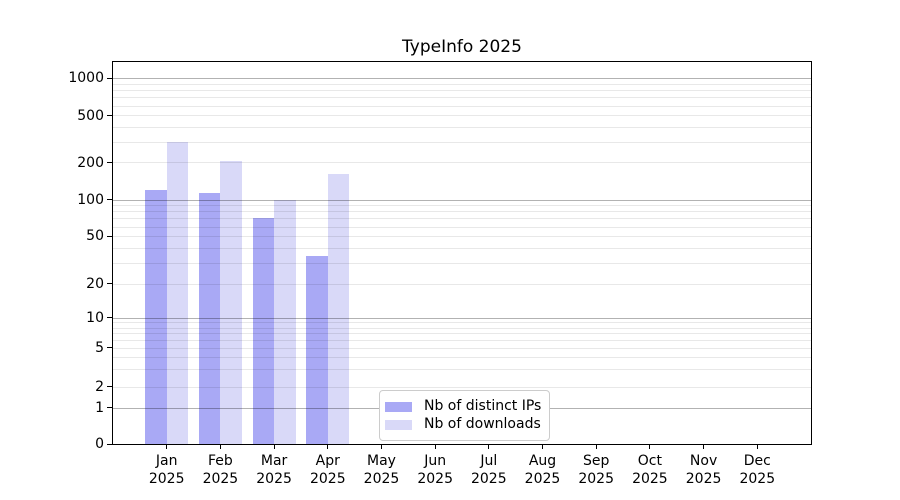  I want to click on bar-distinct-ips-mar, so click(263, 331).